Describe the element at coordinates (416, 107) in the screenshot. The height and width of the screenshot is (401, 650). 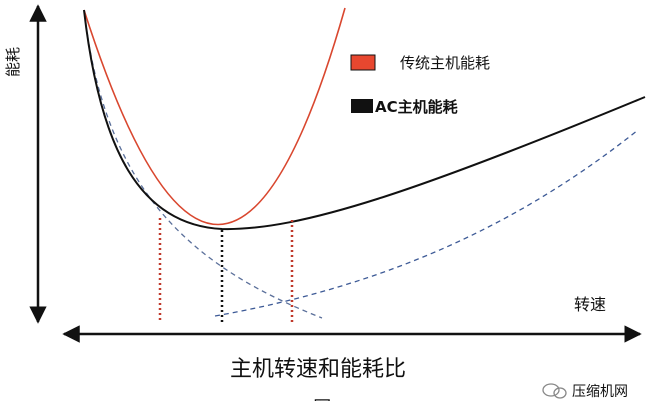
I see `legend-label: AC主机能耗` at that location.